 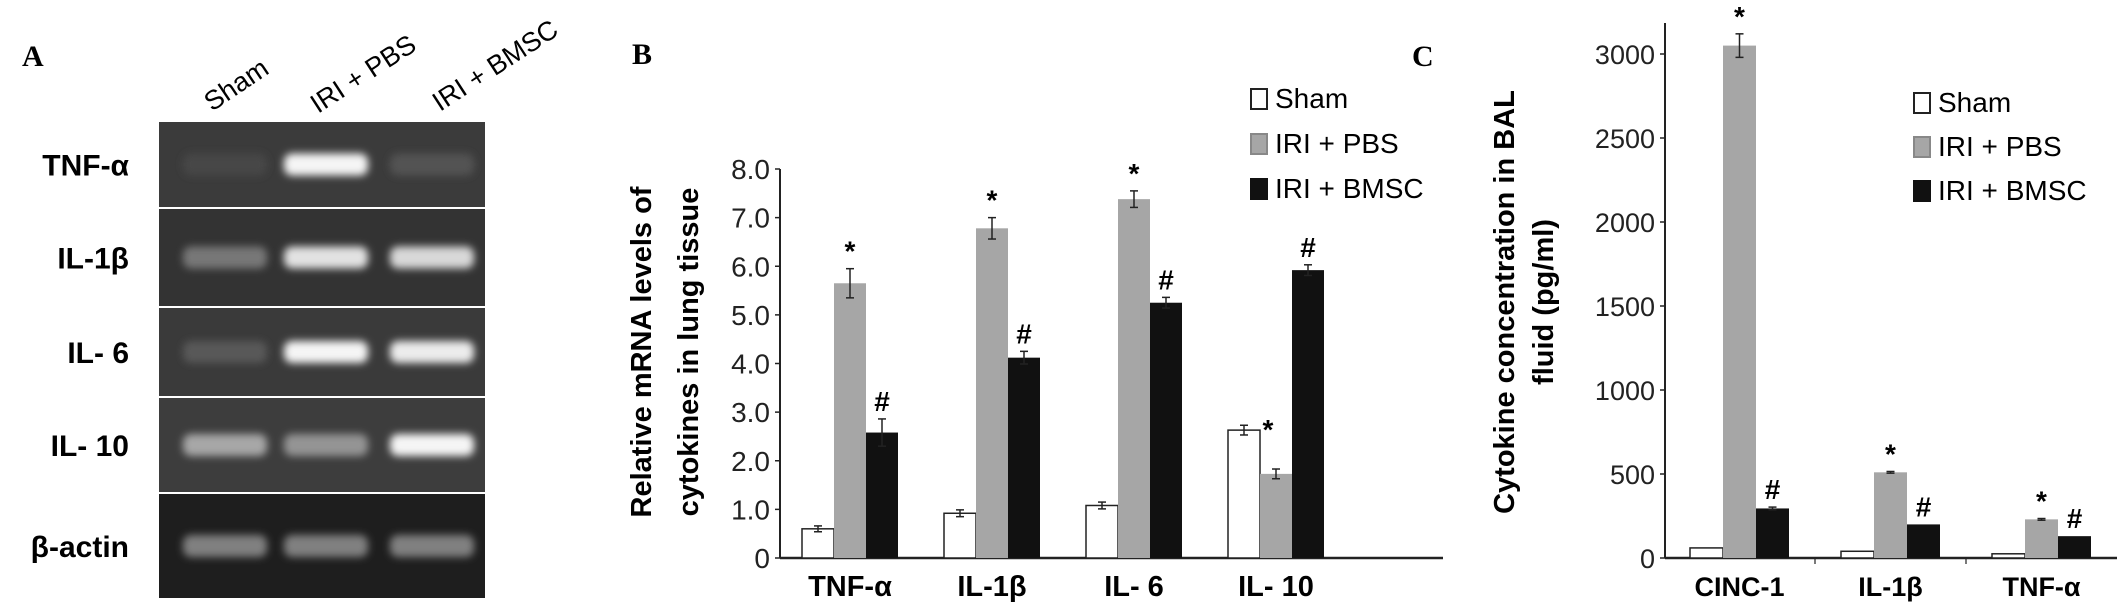 What do you see at coordinates (1625, 307) in the screenshot?
I see `y-tick-label: 1500` at bounding box center [1625, 307].